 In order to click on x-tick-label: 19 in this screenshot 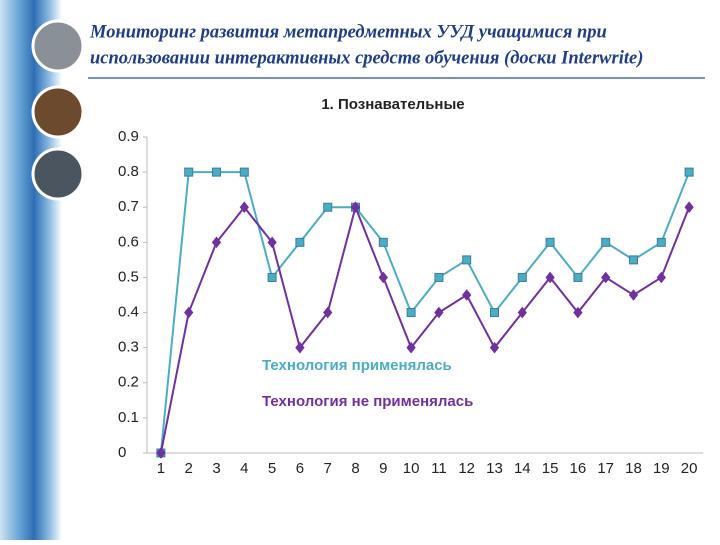, I will do `click(661, 468)`.